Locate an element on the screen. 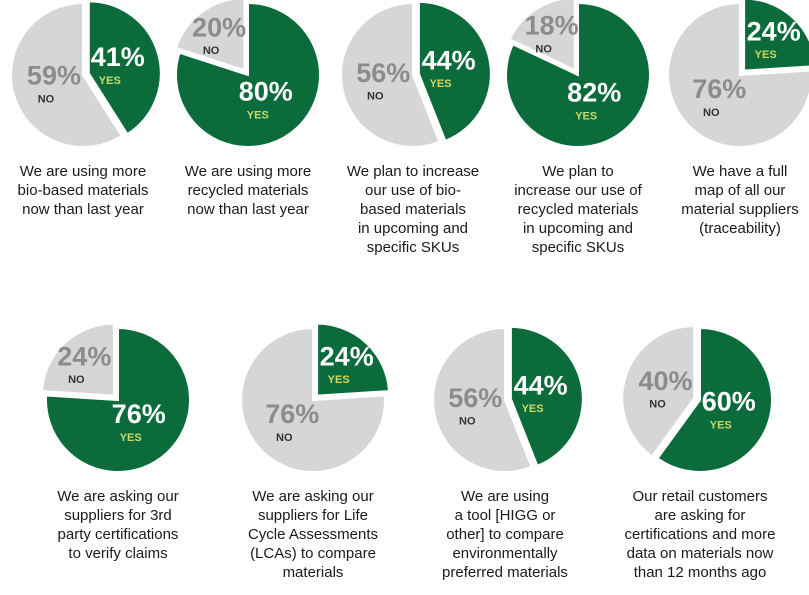  caption-line: We are using is located at coordinates (505, 496).